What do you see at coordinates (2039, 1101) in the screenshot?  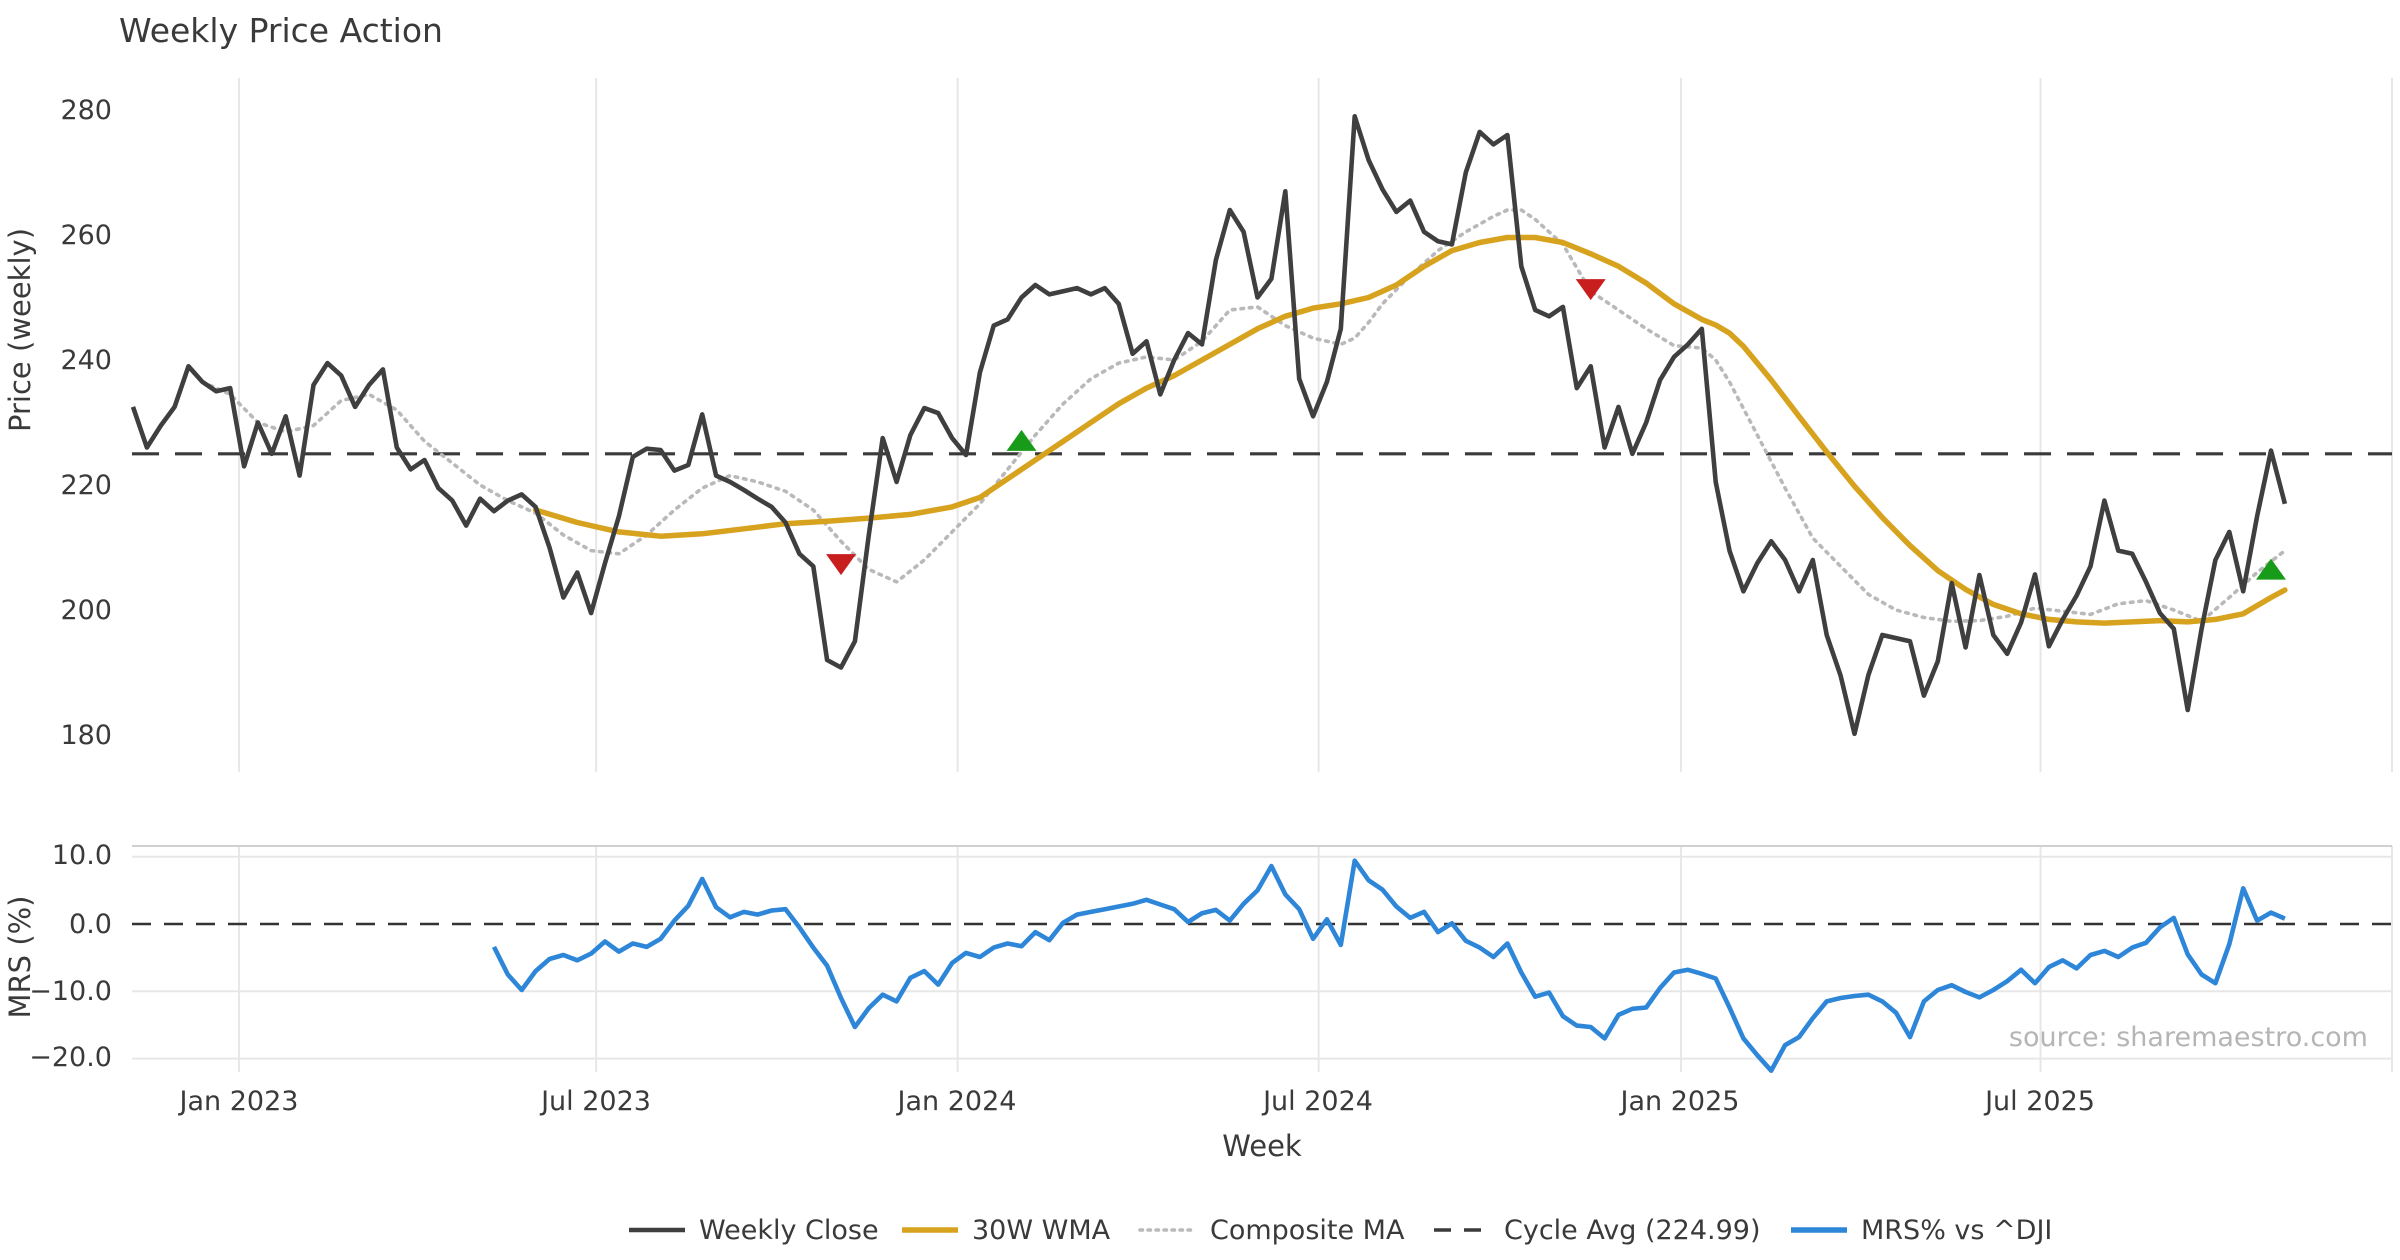 I see `xtick-jul-2025: Jul 2025` at bounding box center [2039, 1101].